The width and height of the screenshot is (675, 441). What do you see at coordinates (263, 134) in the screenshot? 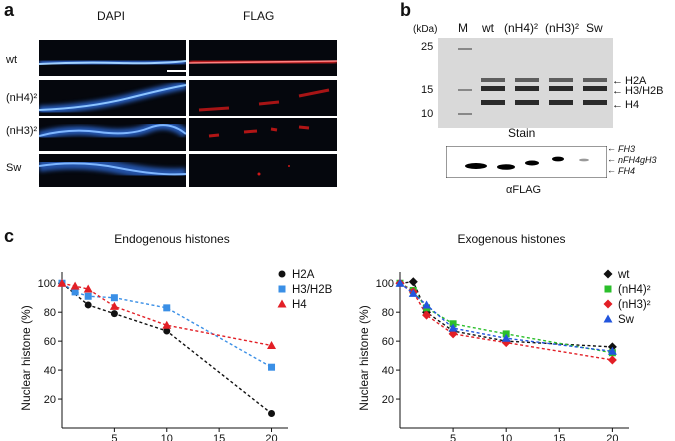
I see `flag-image-nh3` at bounding box center [263, 134].